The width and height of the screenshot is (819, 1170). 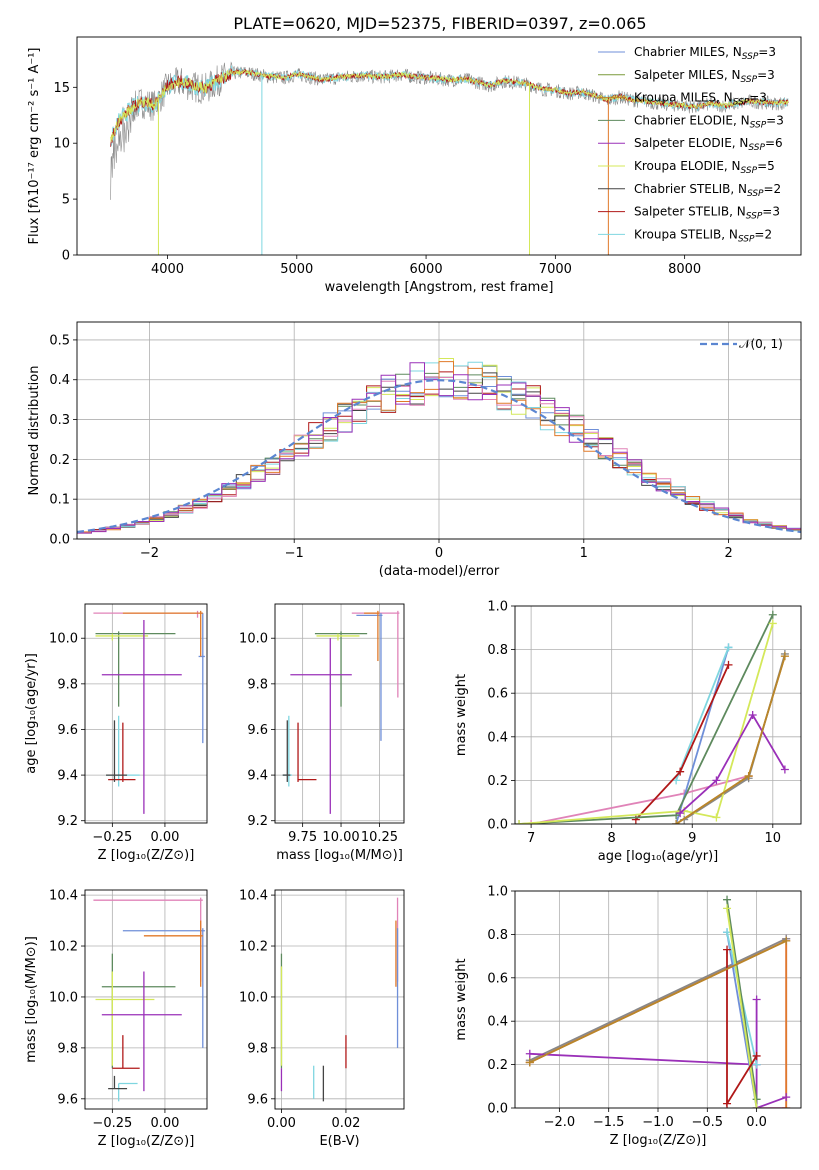 I want to click on x-tick-label: 0.02, so click(x=345, y=1123).